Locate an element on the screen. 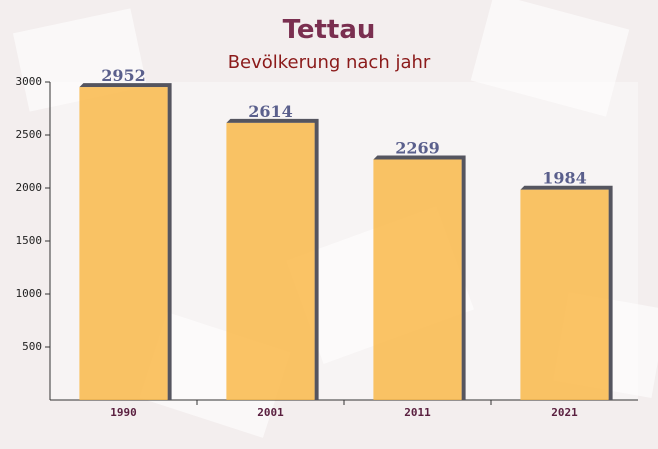 The height and width of the screenshot is (449, 658). value-label: 1984 is located at coordinates (564, 178).